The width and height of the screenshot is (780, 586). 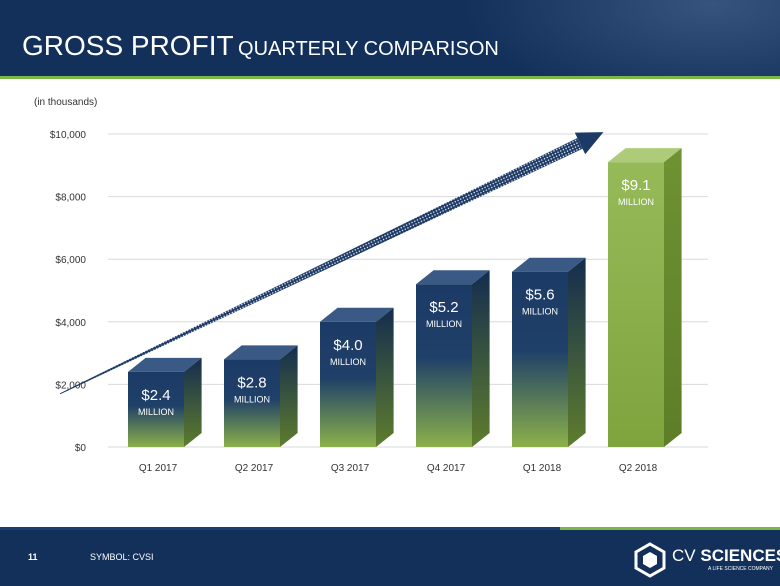 I want to click on bar-value-label: $2.8, so click(x=251, y=382).